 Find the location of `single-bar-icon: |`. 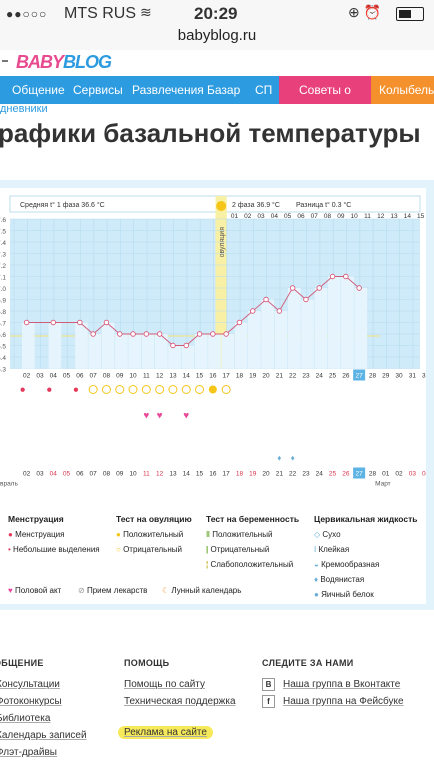

single-bar-icon: | is located at coordinates (207, 549).